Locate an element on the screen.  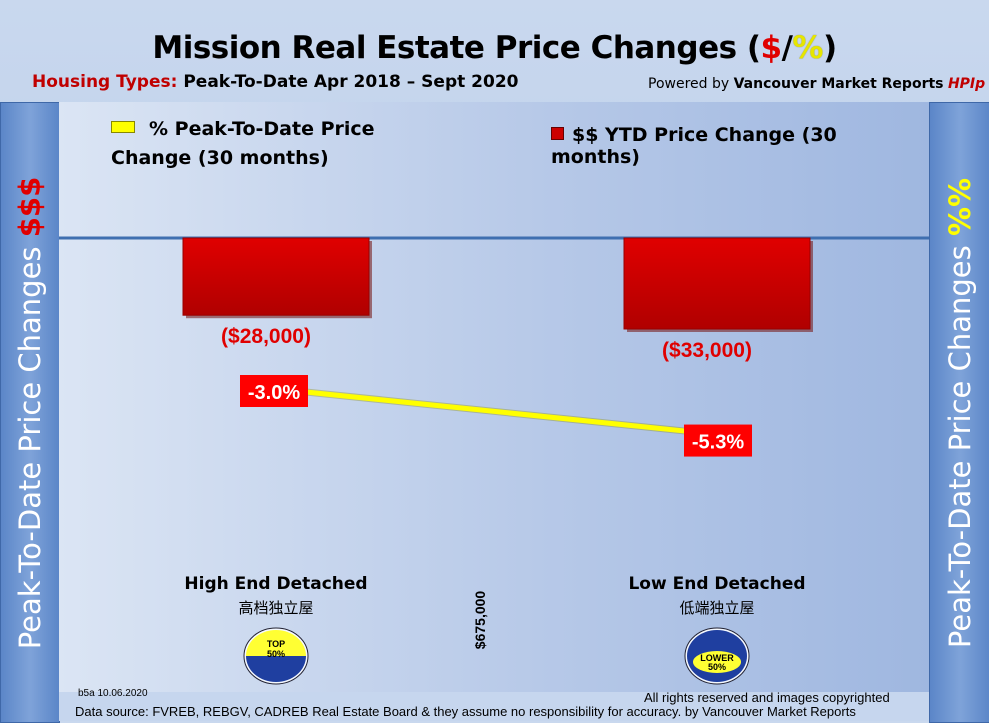
badge-bottom-half is located at coordinates (276, 669).